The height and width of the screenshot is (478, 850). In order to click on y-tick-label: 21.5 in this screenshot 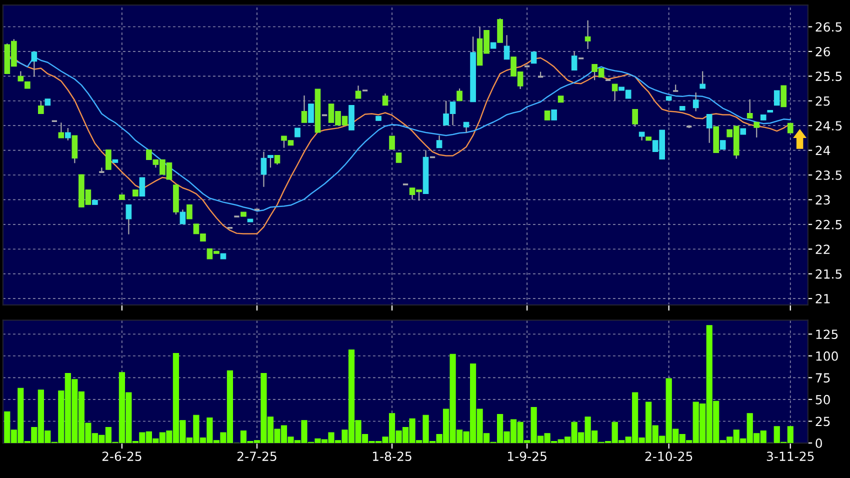, I will do `click(829, 274)`.